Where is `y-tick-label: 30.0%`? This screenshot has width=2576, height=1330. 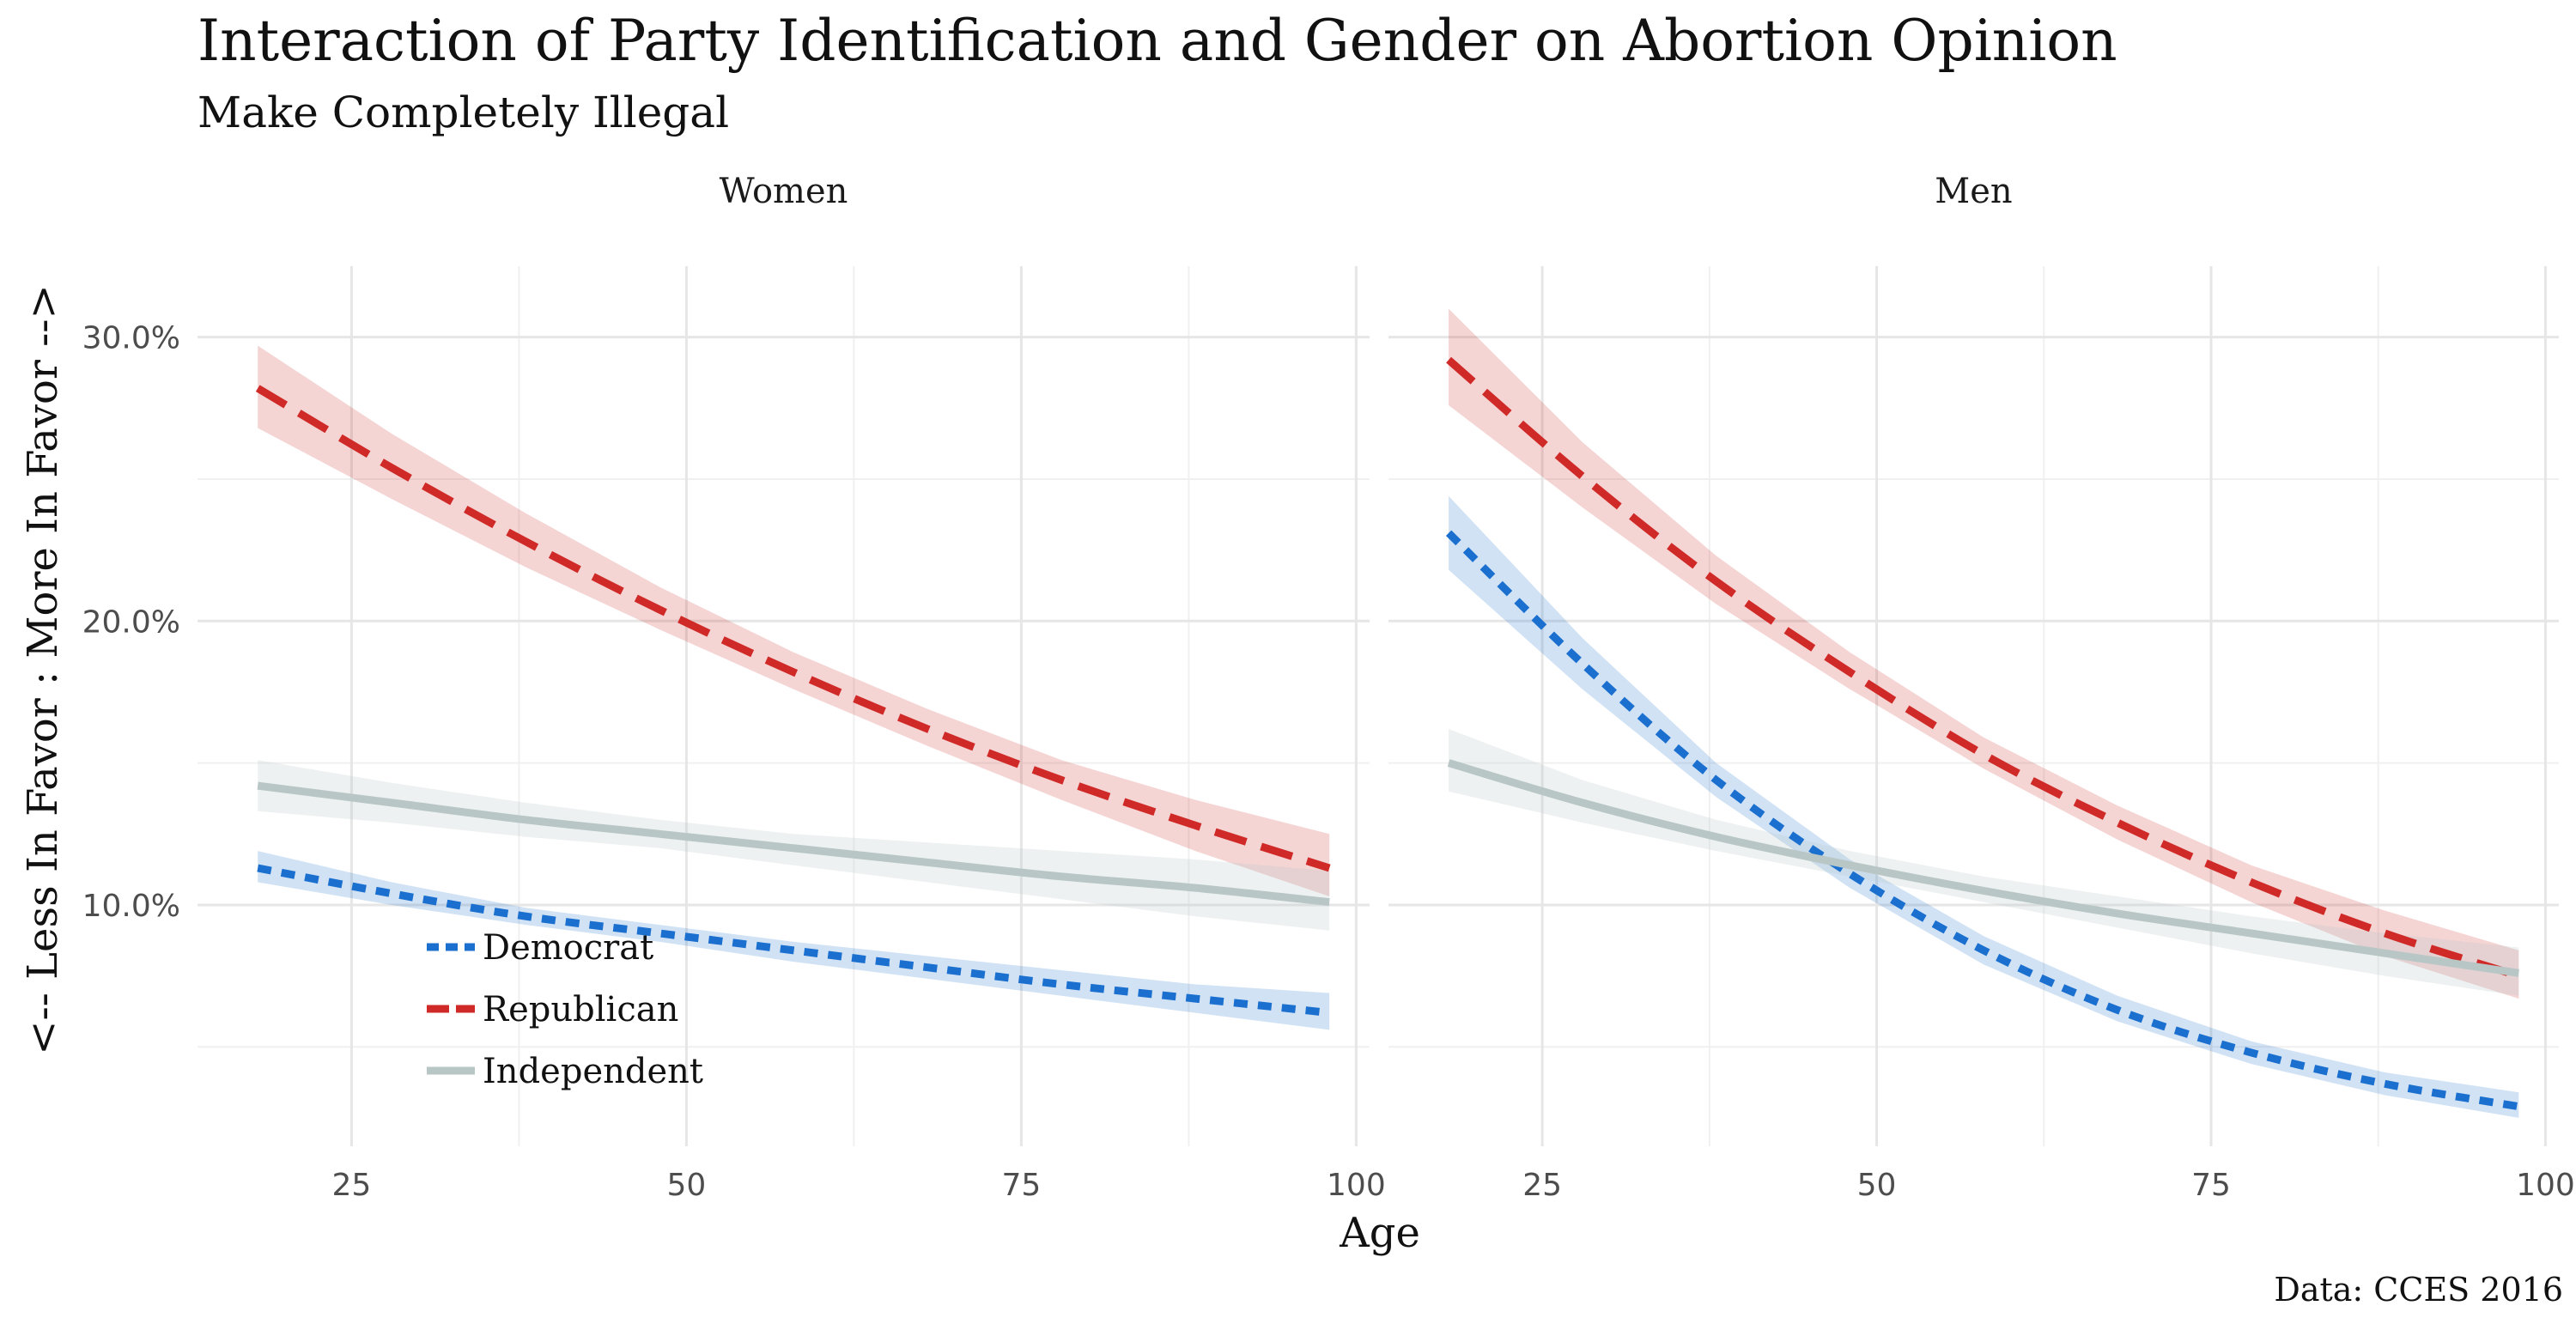 y-tick-label: 30.0% is located at coordinates (131, 338).